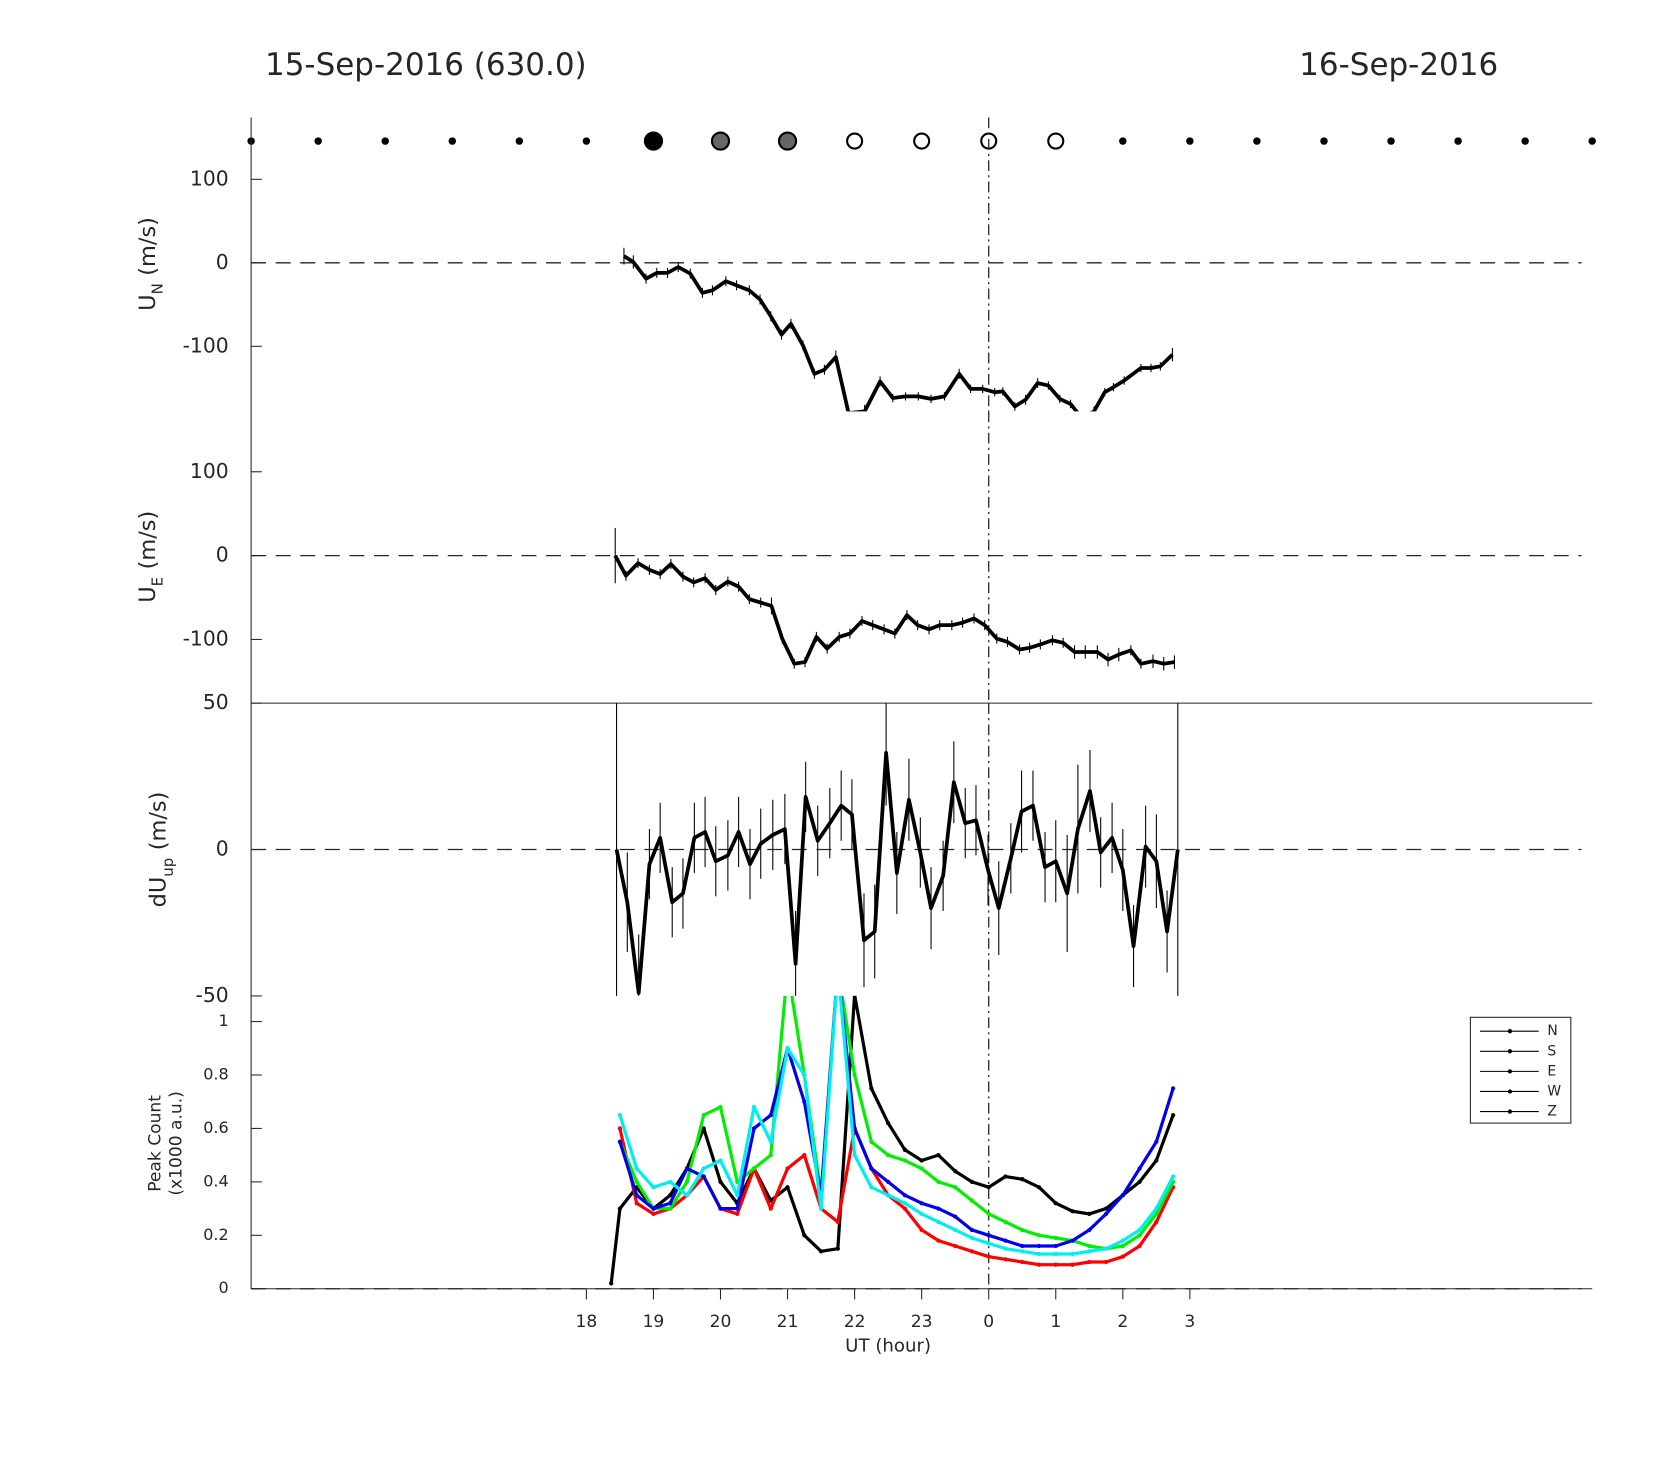 This screenshot has width=1667, height=1458. What do you see at coordinates (888, 1345) in the screenshot?
I see `x-axis-label: UT (hour)` at bounding box center [888, 1345].